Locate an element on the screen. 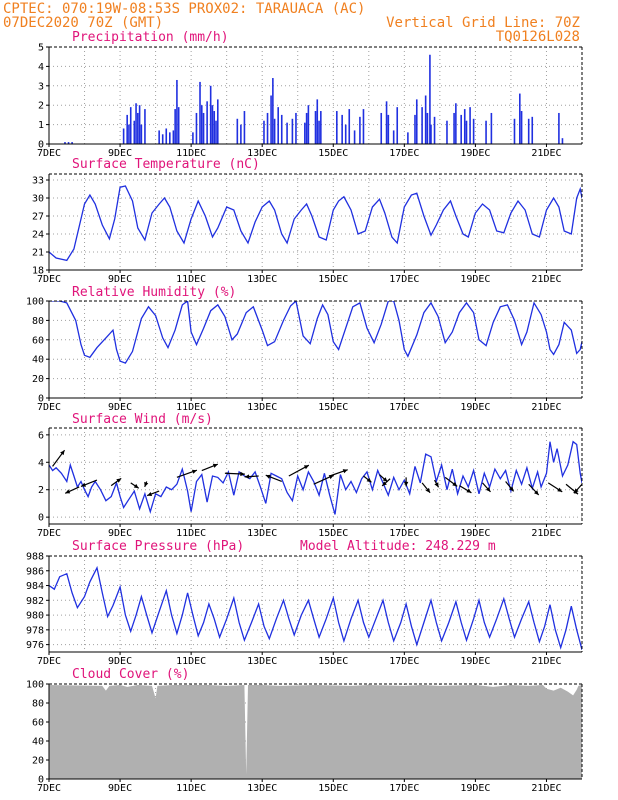 This screenshot has height=800, width=618. pressure-xtick-label: 11DEC is located at coordinates (191, 661).